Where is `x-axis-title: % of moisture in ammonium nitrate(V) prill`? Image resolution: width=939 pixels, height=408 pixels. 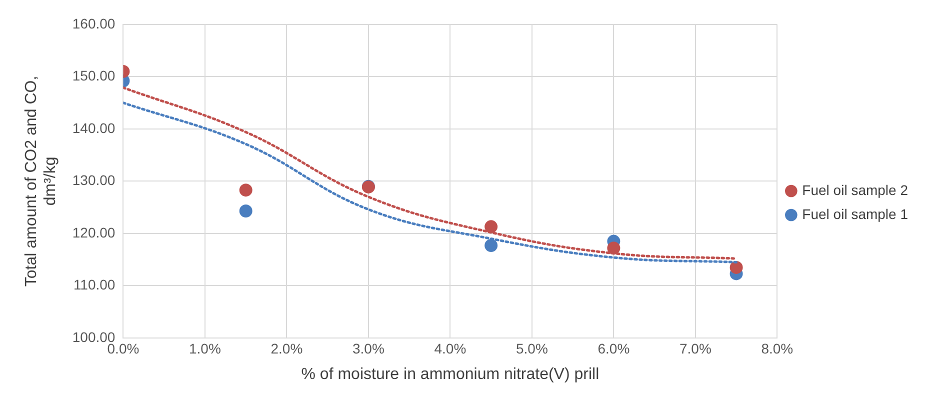 x-axis-title: % of moisture in ammonium nitrate(V) prill is located at coordinates (450, 374).